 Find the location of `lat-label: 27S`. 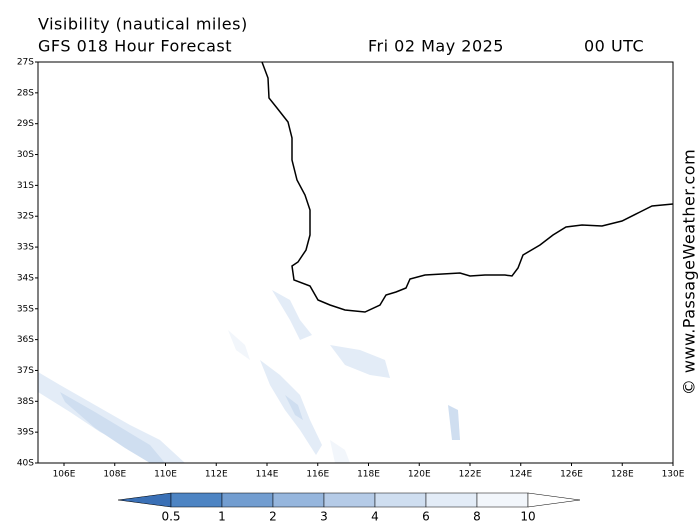

lat-label: 27S is located at coordinates (25, 63).